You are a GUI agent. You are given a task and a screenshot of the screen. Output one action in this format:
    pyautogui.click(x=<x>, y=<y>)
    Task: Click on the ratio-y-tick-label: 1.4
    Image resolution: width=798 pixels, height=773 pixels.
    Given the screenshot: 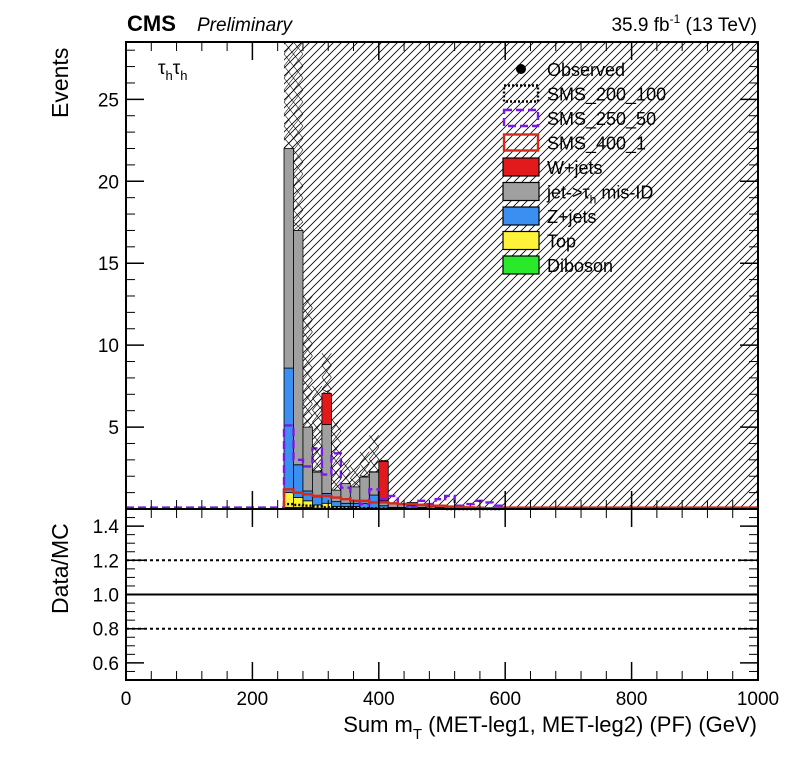 What is the action you would take?
    pyautogui.click(x=106, y=527)
    